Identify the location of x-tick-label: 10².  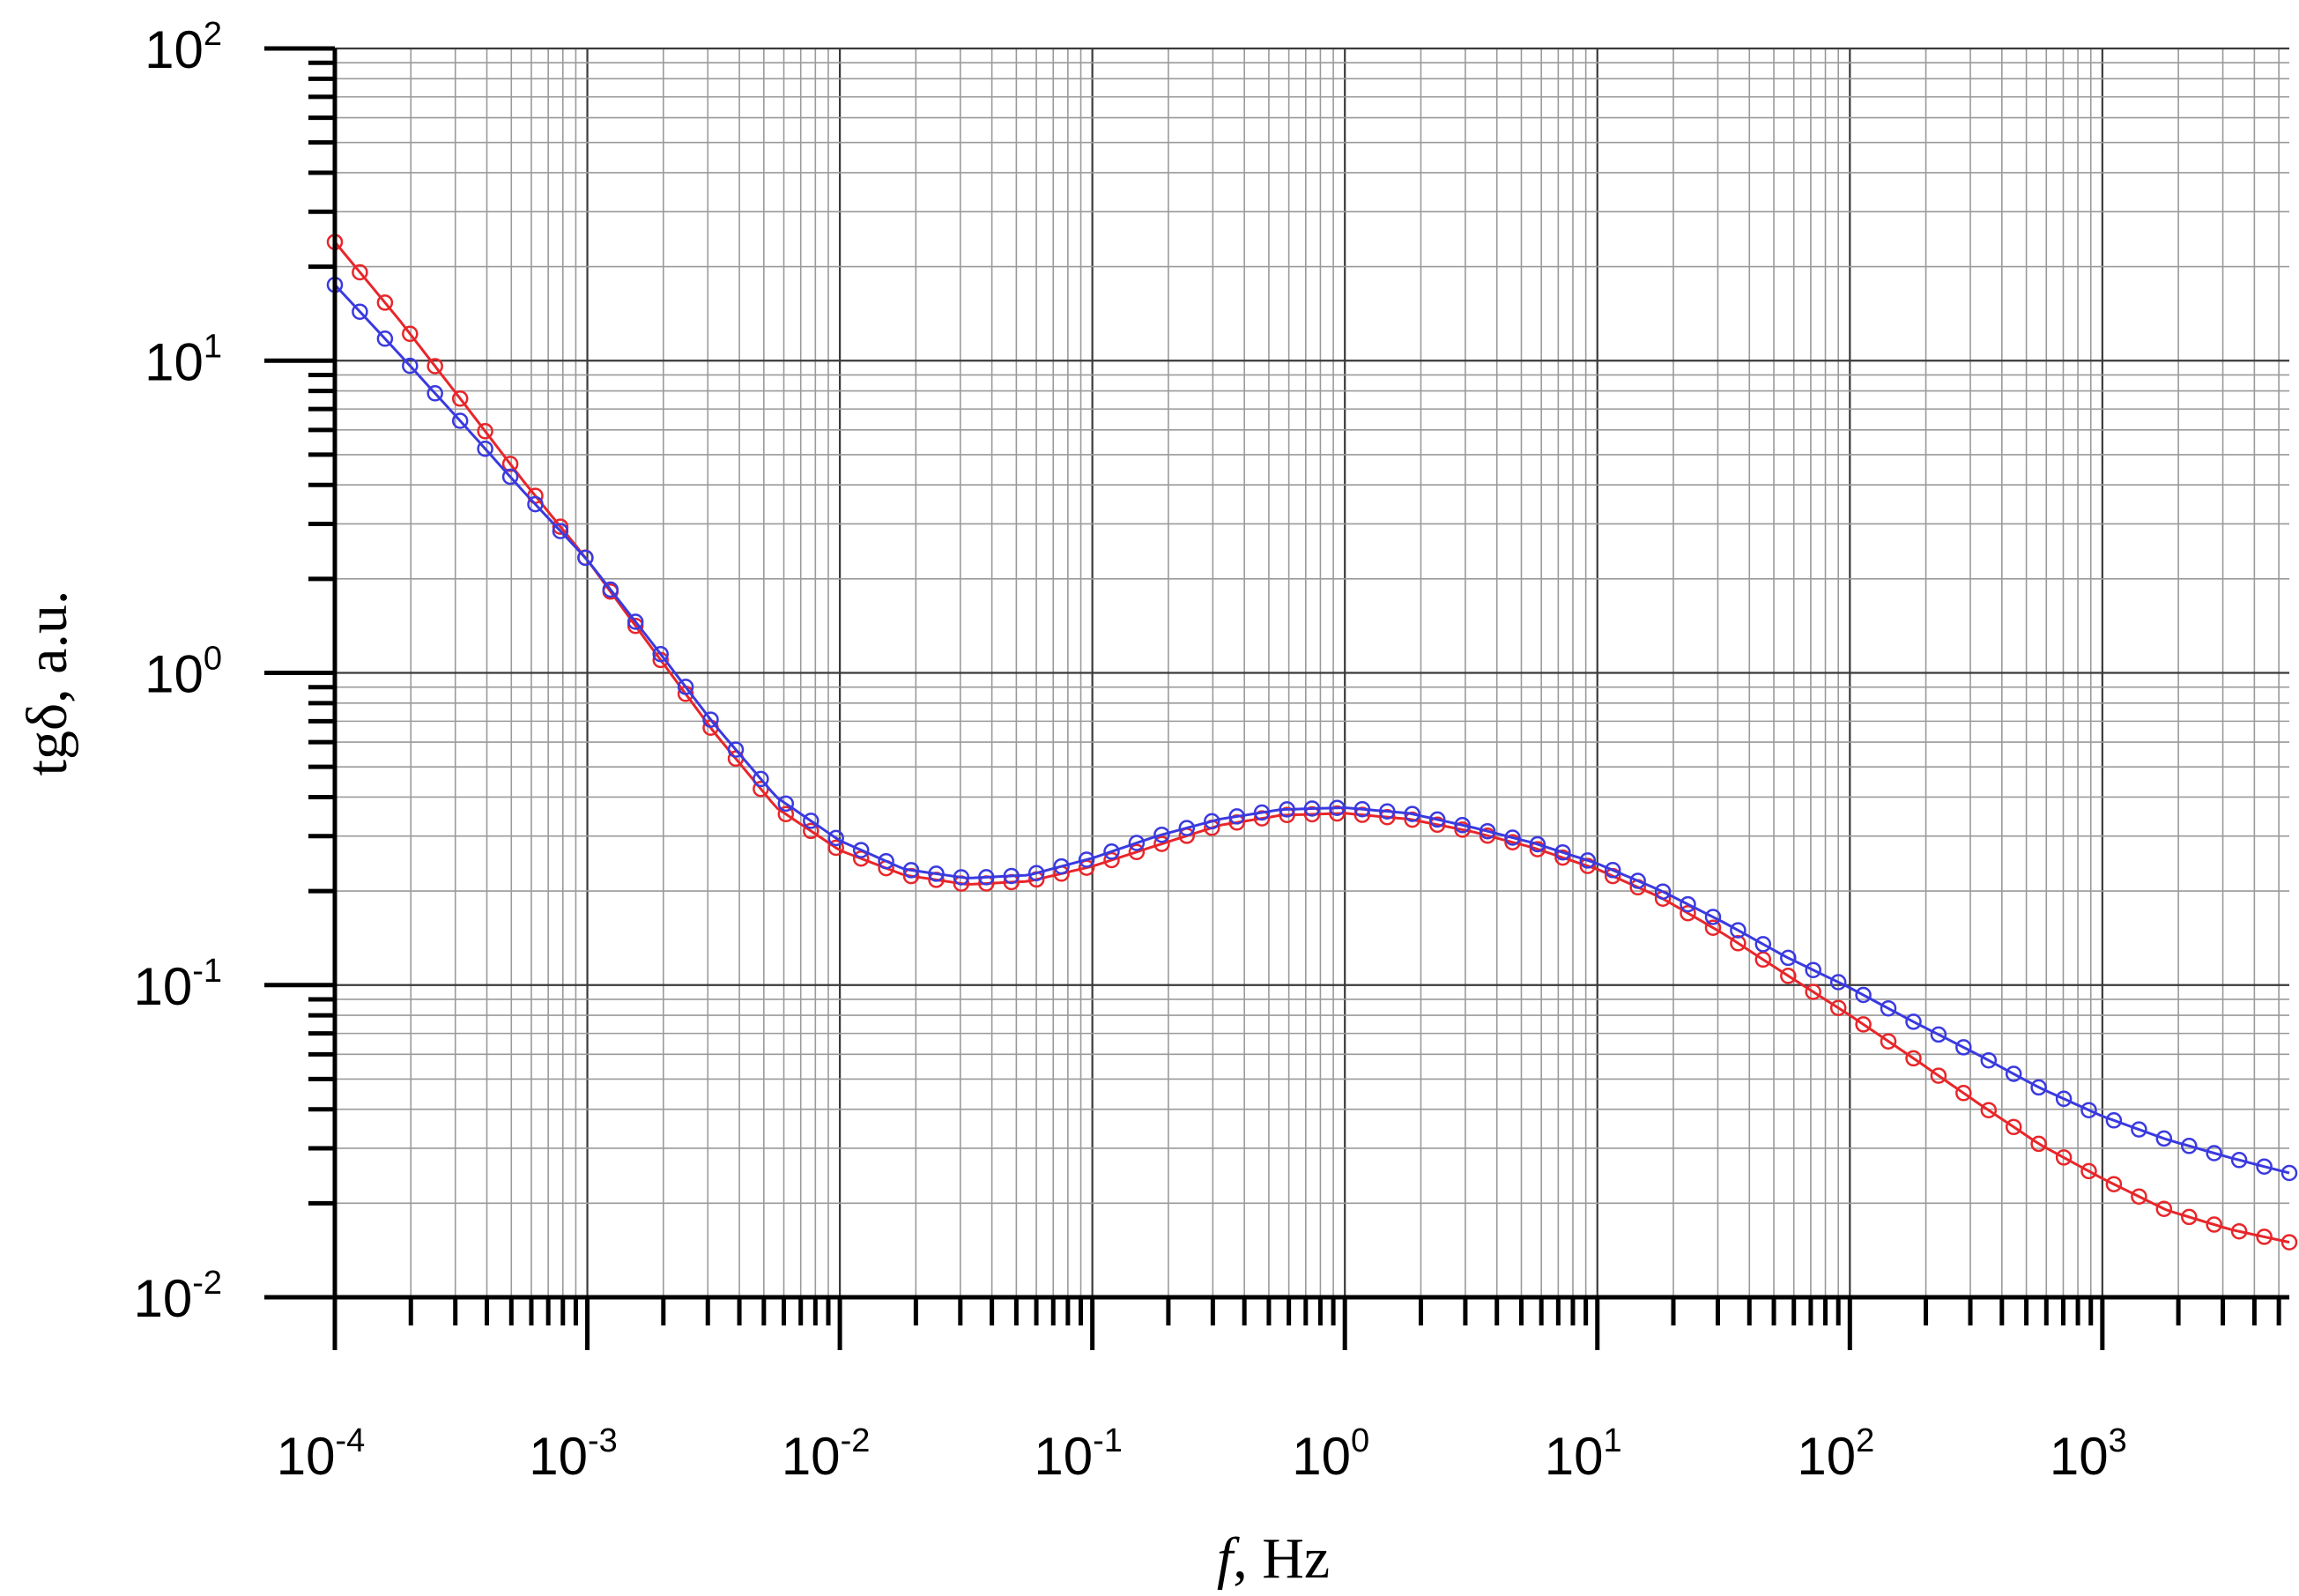
(1835, 1454).